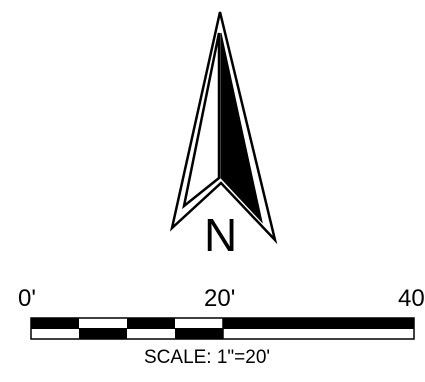 The image size is (425, 382). I want to click on scale-caption: SCALE: 1"=20', so click(207, 357).